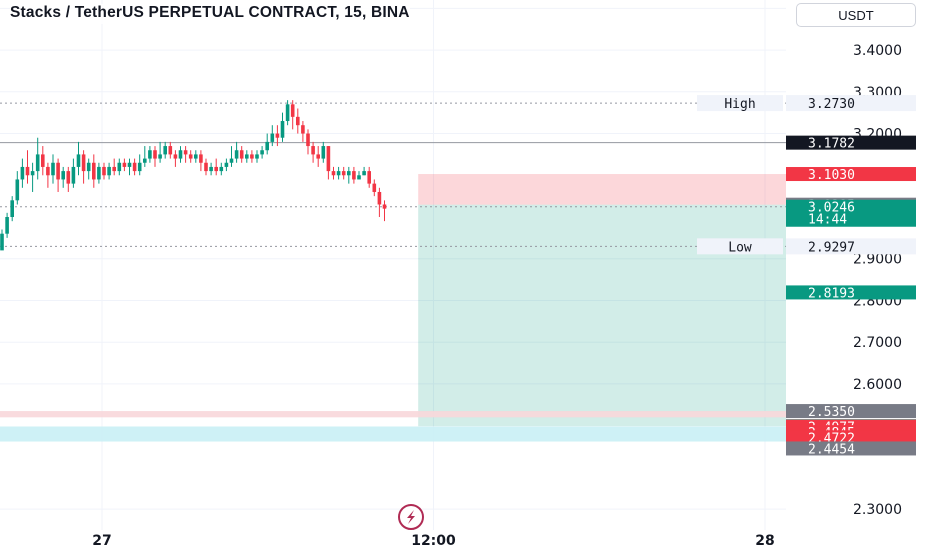 The width and height of the screenshot is (932, 550). What do you see at coordinates (877, 510) in the screenshot?
I see `y-tick-label: 2.3000` at bounding box center [877, 510].